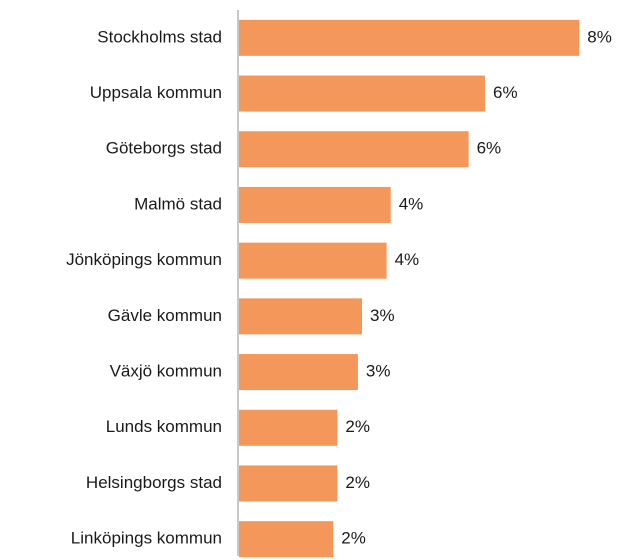  What do you see at coordinates (144, 259) in the screenshot?
I see `category-label: Jönköpings kommun` at bounding box center [144, 259].